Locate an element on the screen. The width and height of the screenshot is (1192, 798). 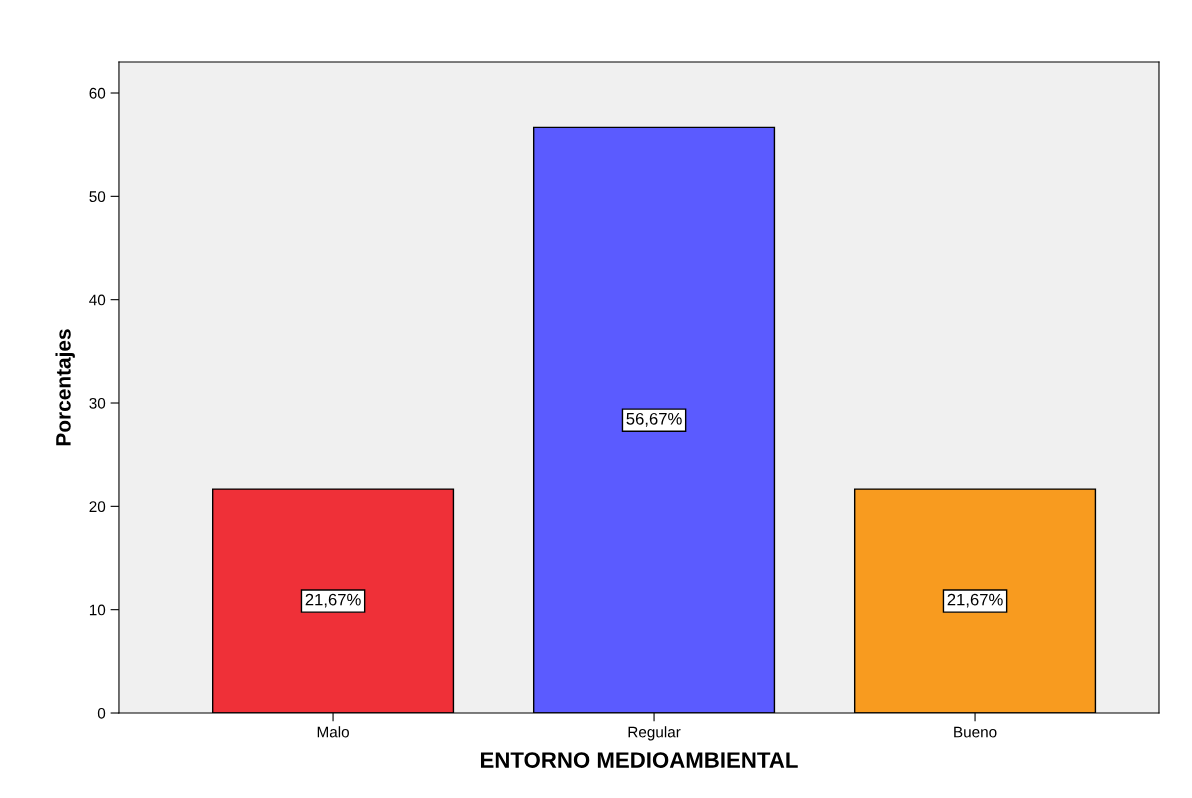
x-tick-label: Regular is located at coordinates (654, 733).